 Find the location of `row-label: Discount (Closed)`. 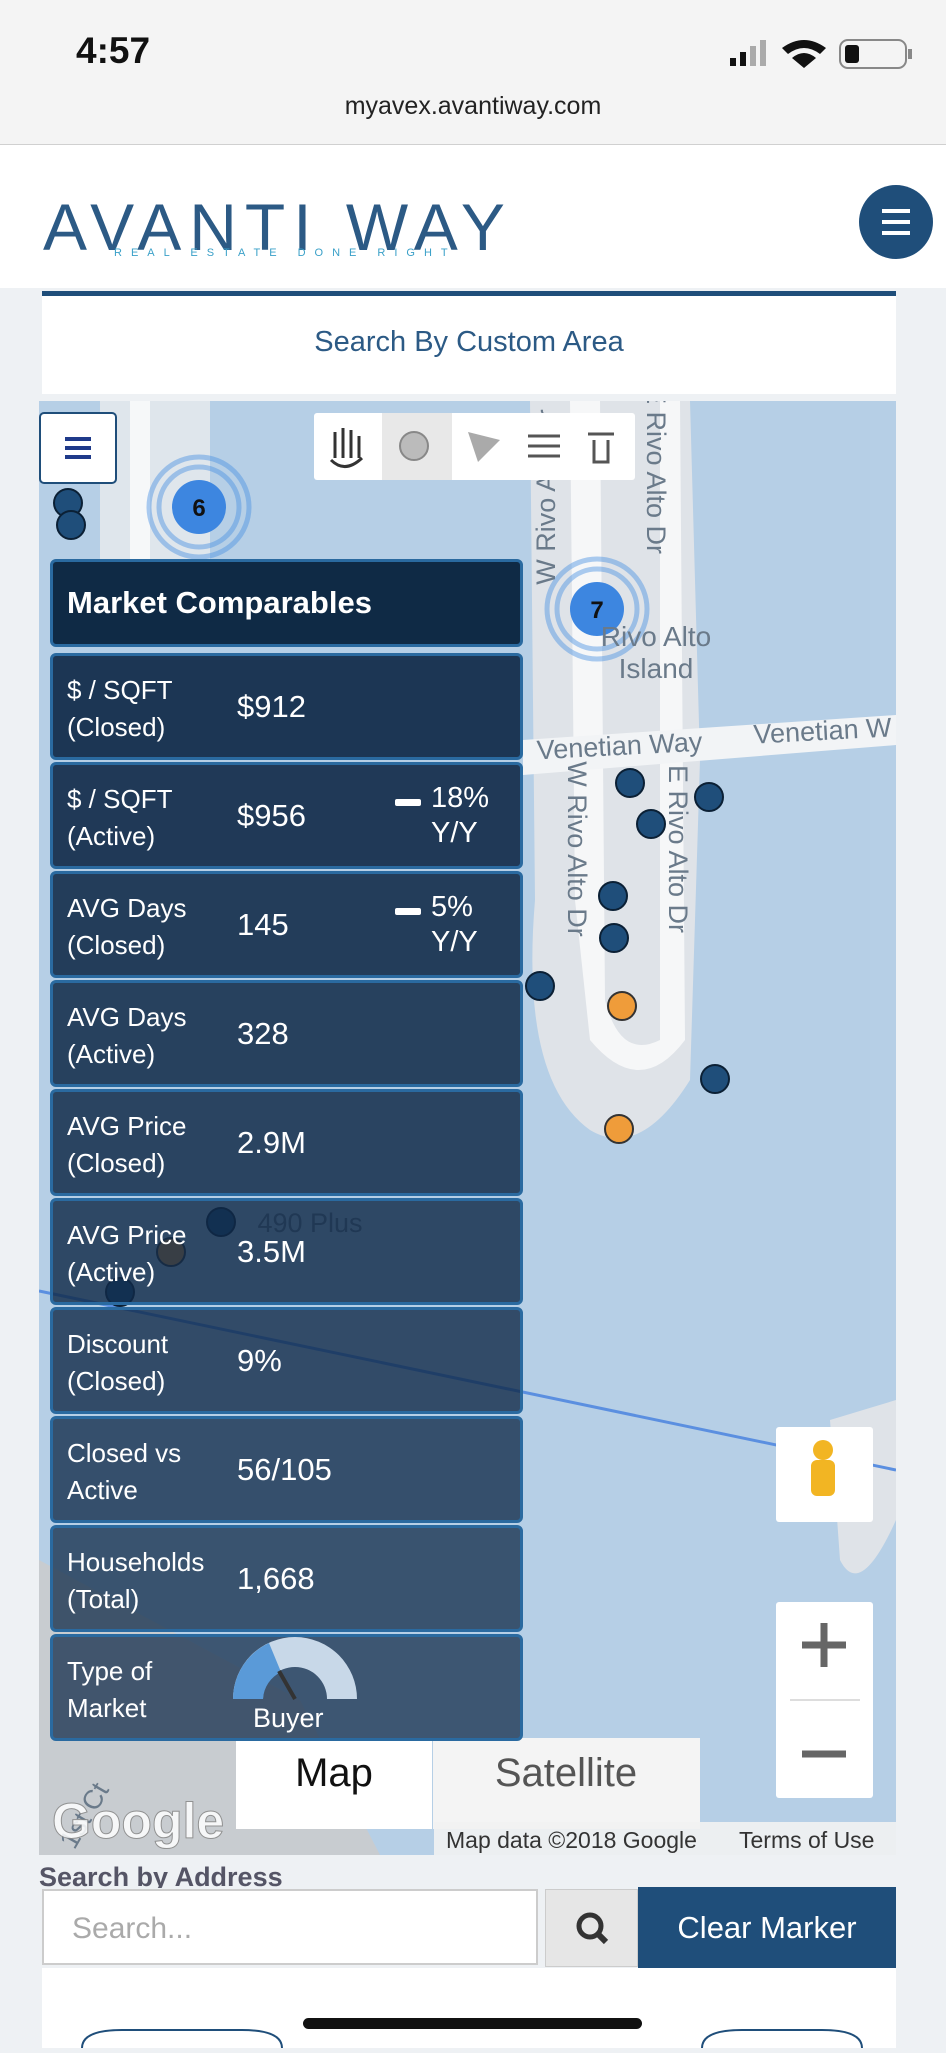

row-label: Discount (Closed) is located at coordinates (117, 1363).